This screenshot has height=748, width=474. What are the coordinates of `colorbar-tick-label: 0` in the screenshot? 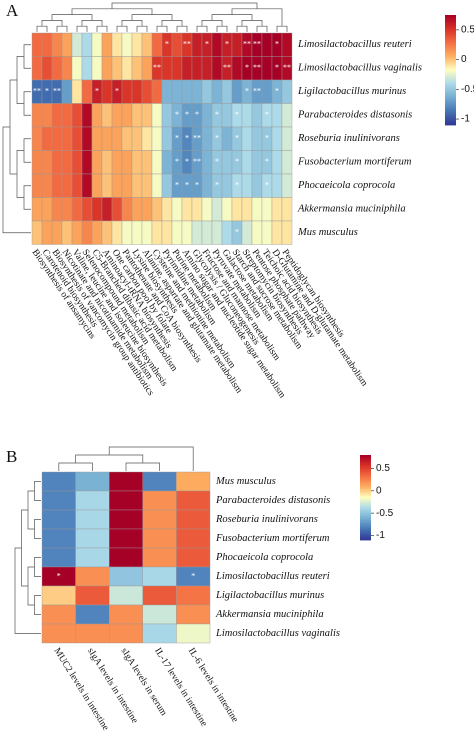 It's located at (464, 59).